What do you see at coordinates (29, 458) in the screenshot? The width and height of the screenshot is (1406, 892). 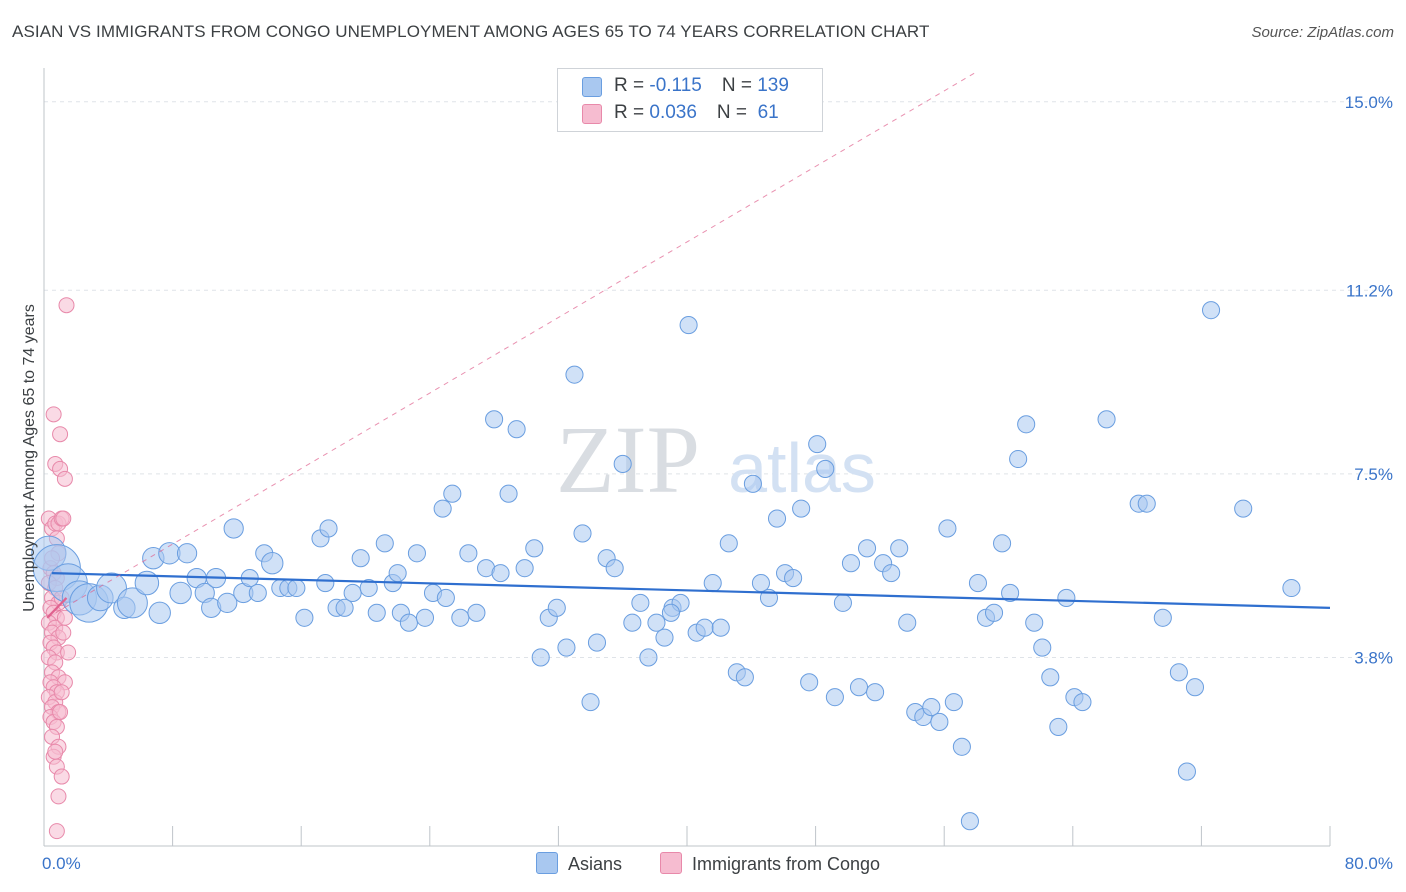 I see `y-axis-label: Unemployment Among Ages 65 to 74 years` at bounding box center [29, 458].